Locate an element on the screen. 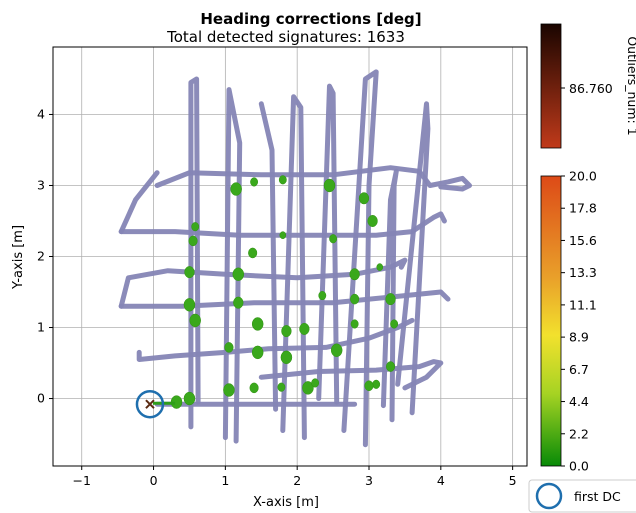 The image size is (636, 513). main-colorbar-tick-label: 6.7 is located at coordinates (579, 369).